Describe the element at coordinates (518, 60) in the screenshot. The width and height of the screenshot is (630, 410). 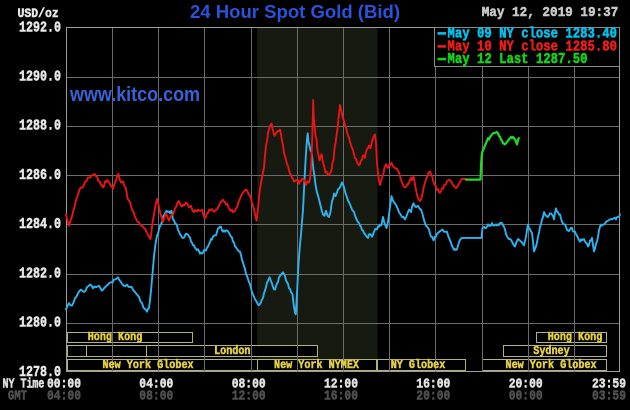
I see `svg-text: May 12 Last 1287.50` at that location.